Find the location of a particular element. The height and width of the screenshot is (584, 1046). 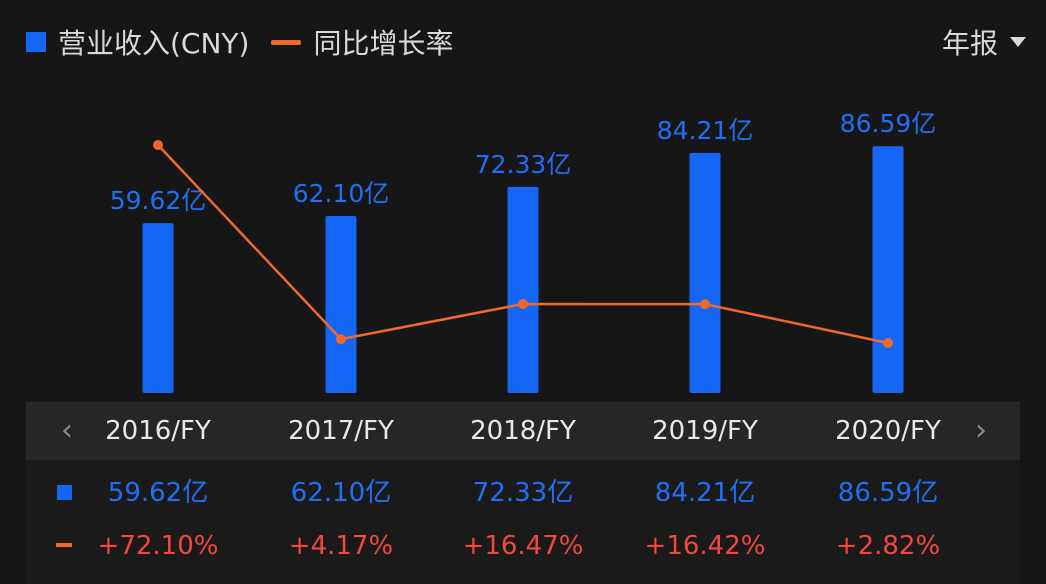

revenue-legend-swatch is located at coordinates (36, 42).